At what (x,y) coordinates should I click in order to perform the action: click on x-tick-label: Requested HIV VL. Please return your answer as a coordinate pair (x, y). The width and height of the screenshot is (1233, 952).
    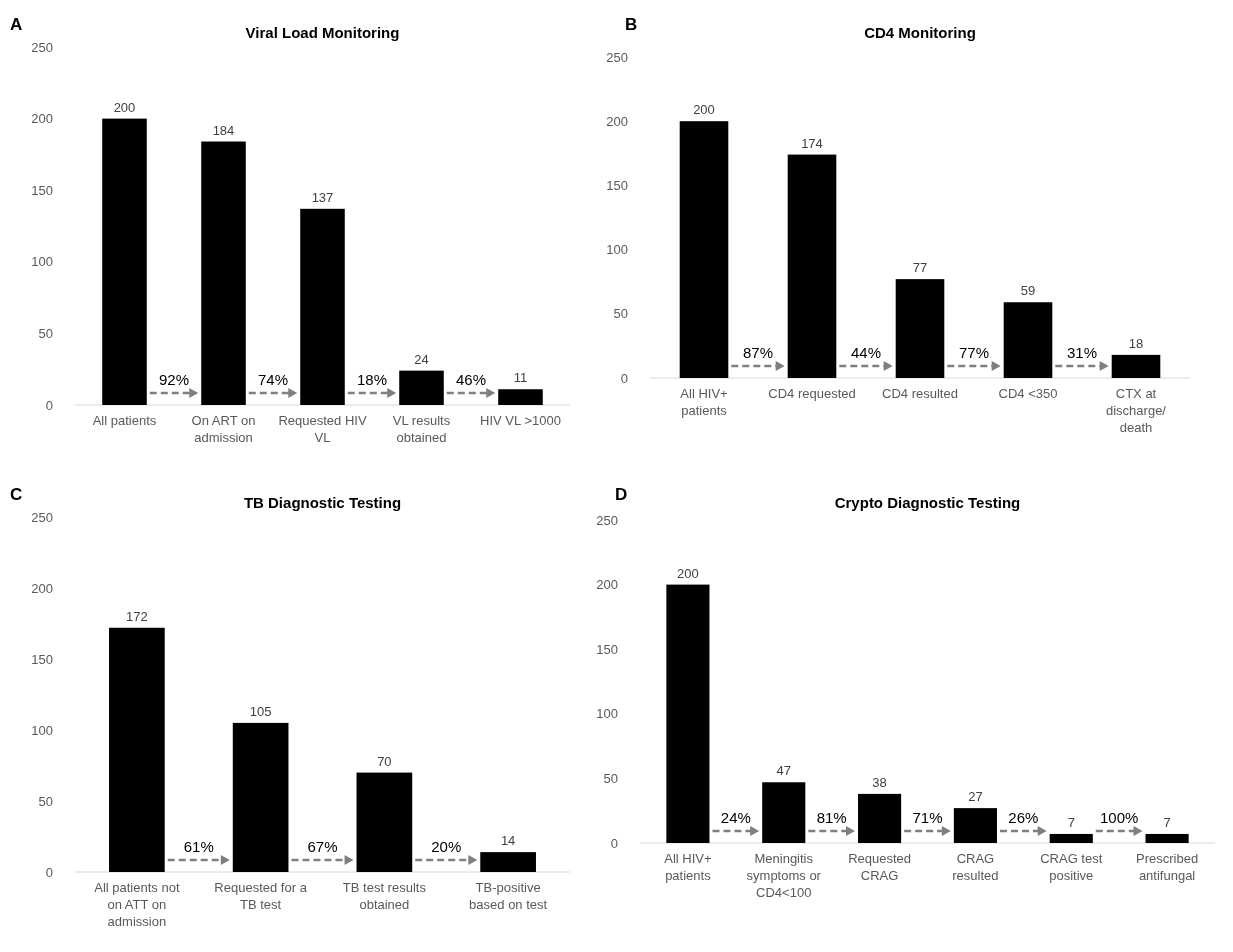
    Looking at the image, I should click on (322, 429).